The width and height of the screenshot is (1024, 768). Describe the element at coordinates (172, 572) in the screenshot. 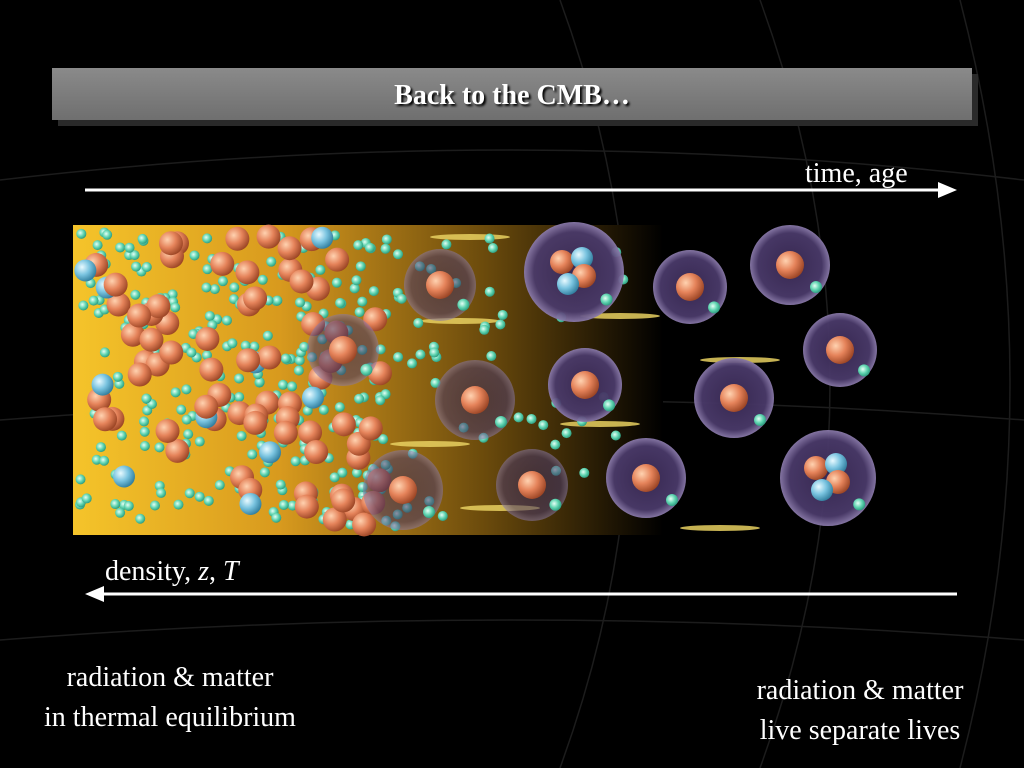

I see `density-label: density, z, T` at that location.